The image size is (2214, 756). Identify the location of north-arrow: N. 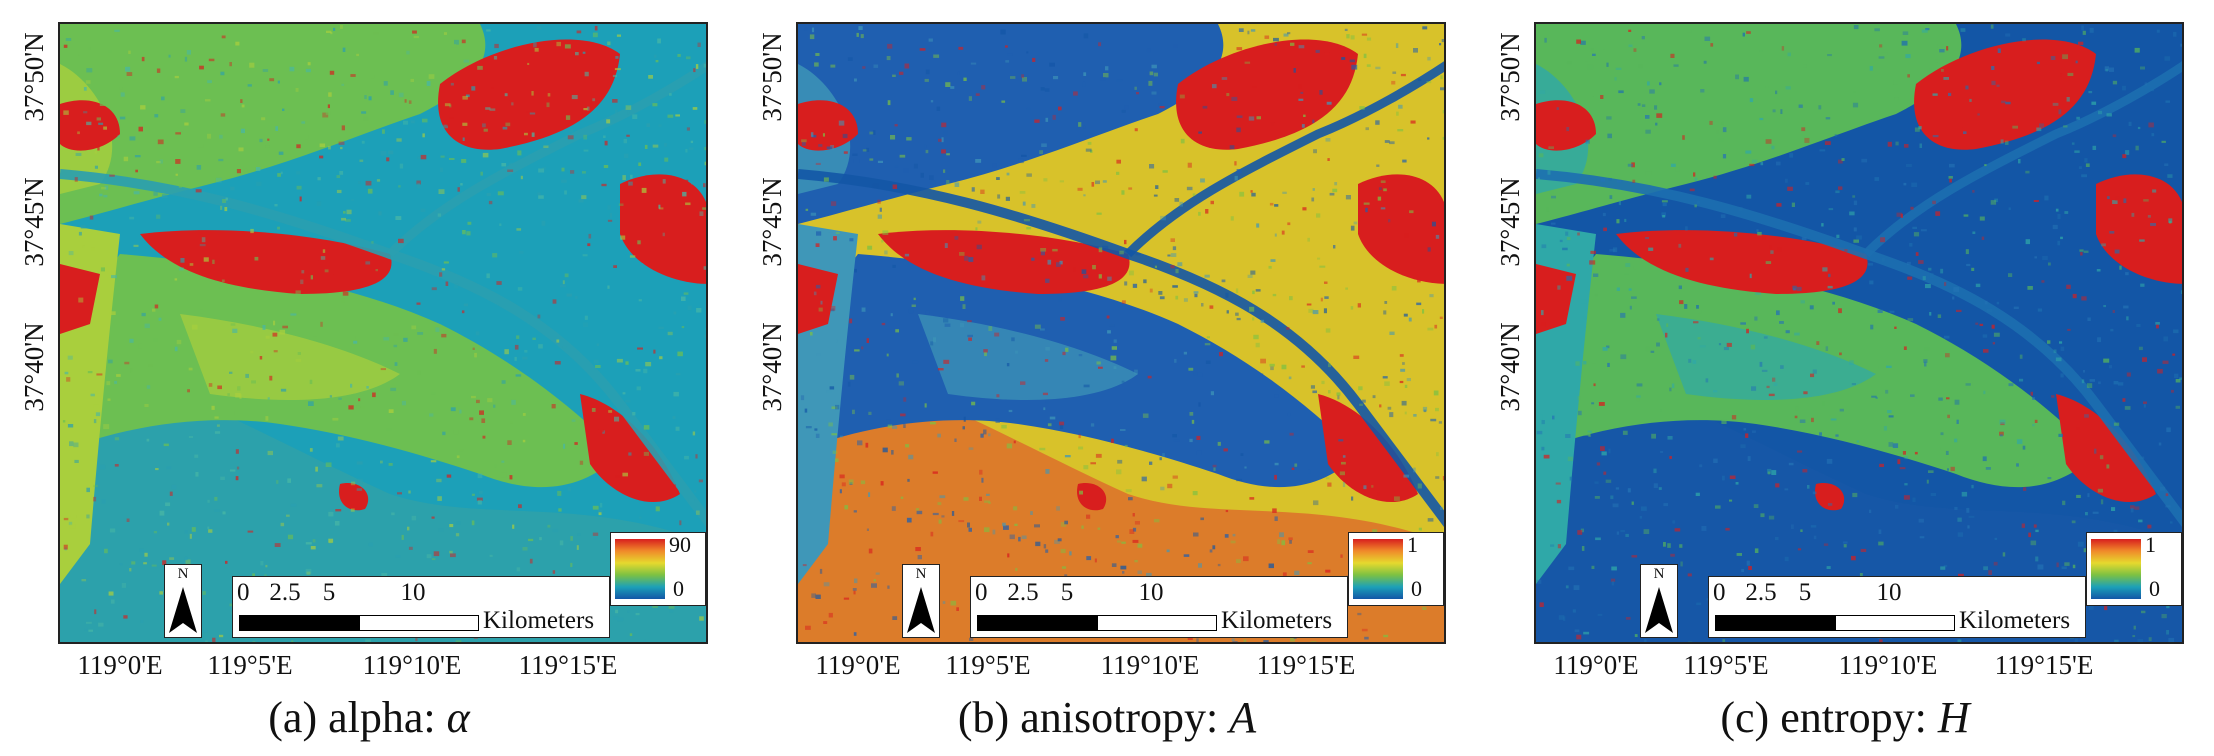
(921, 601).